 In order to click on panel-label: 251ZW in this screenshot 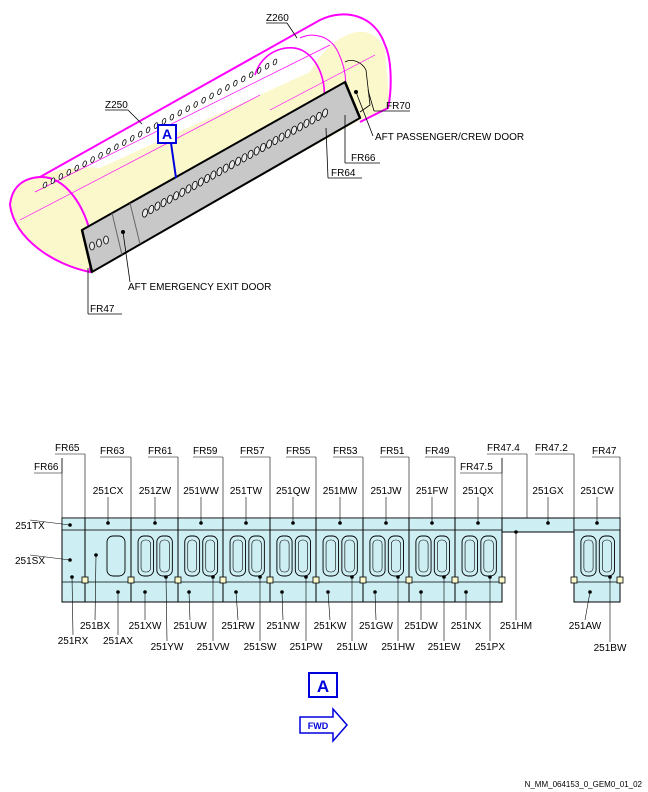, I will do `click(155, 491)`.